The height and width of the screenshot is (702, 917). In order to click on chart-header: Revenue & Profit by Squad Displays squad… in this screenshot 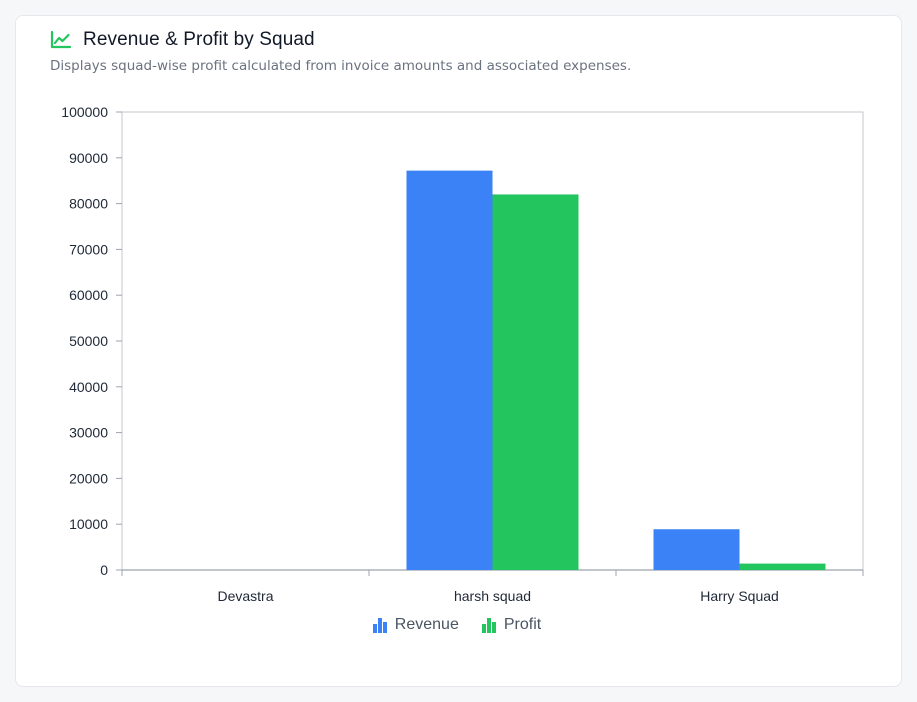, I will do `click(468, 51)`.